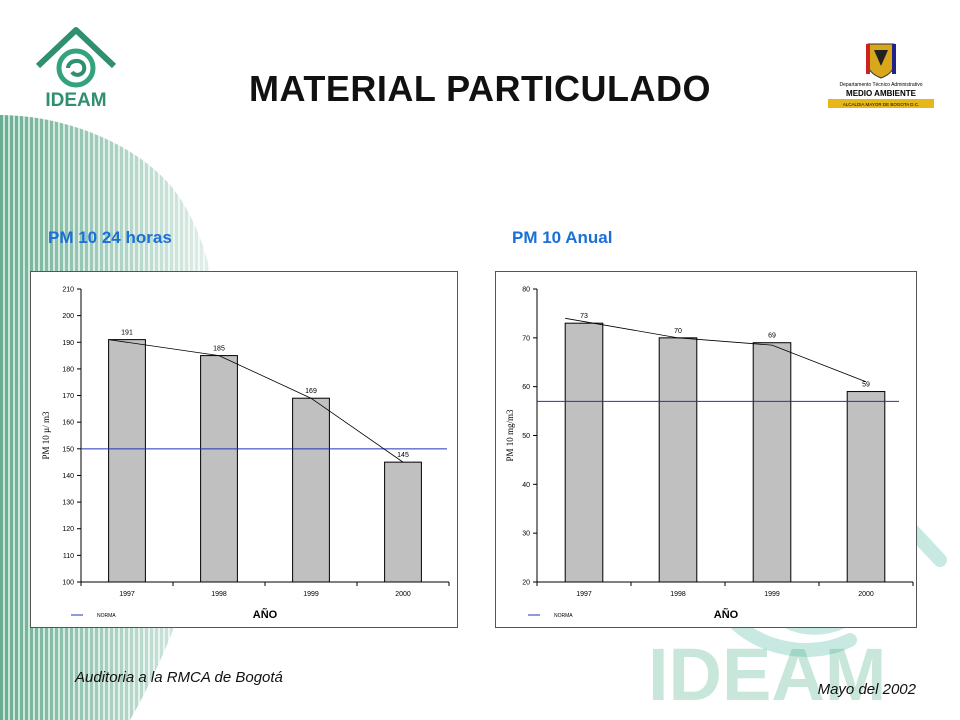  I want to click on svg-text: IDEAM, so click(75, 100).